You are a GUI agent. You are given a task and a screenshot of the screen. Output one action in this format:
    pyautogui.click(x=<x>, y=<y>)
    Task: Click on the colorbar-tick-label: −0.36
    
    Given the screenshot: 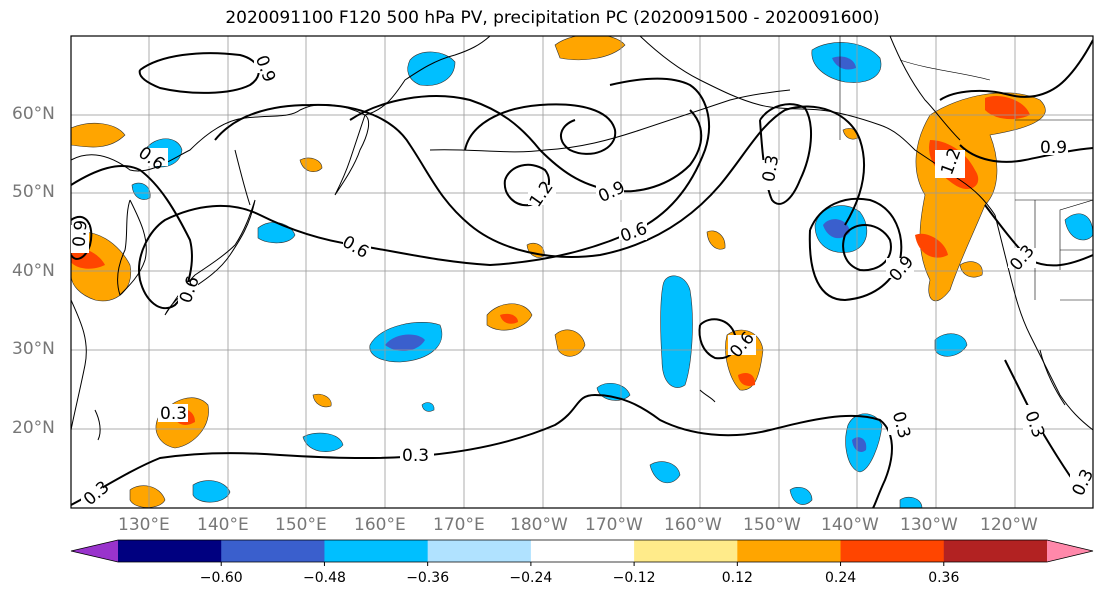 What is the action you would take?
    pyautogui.click(x=427, y=578)
    